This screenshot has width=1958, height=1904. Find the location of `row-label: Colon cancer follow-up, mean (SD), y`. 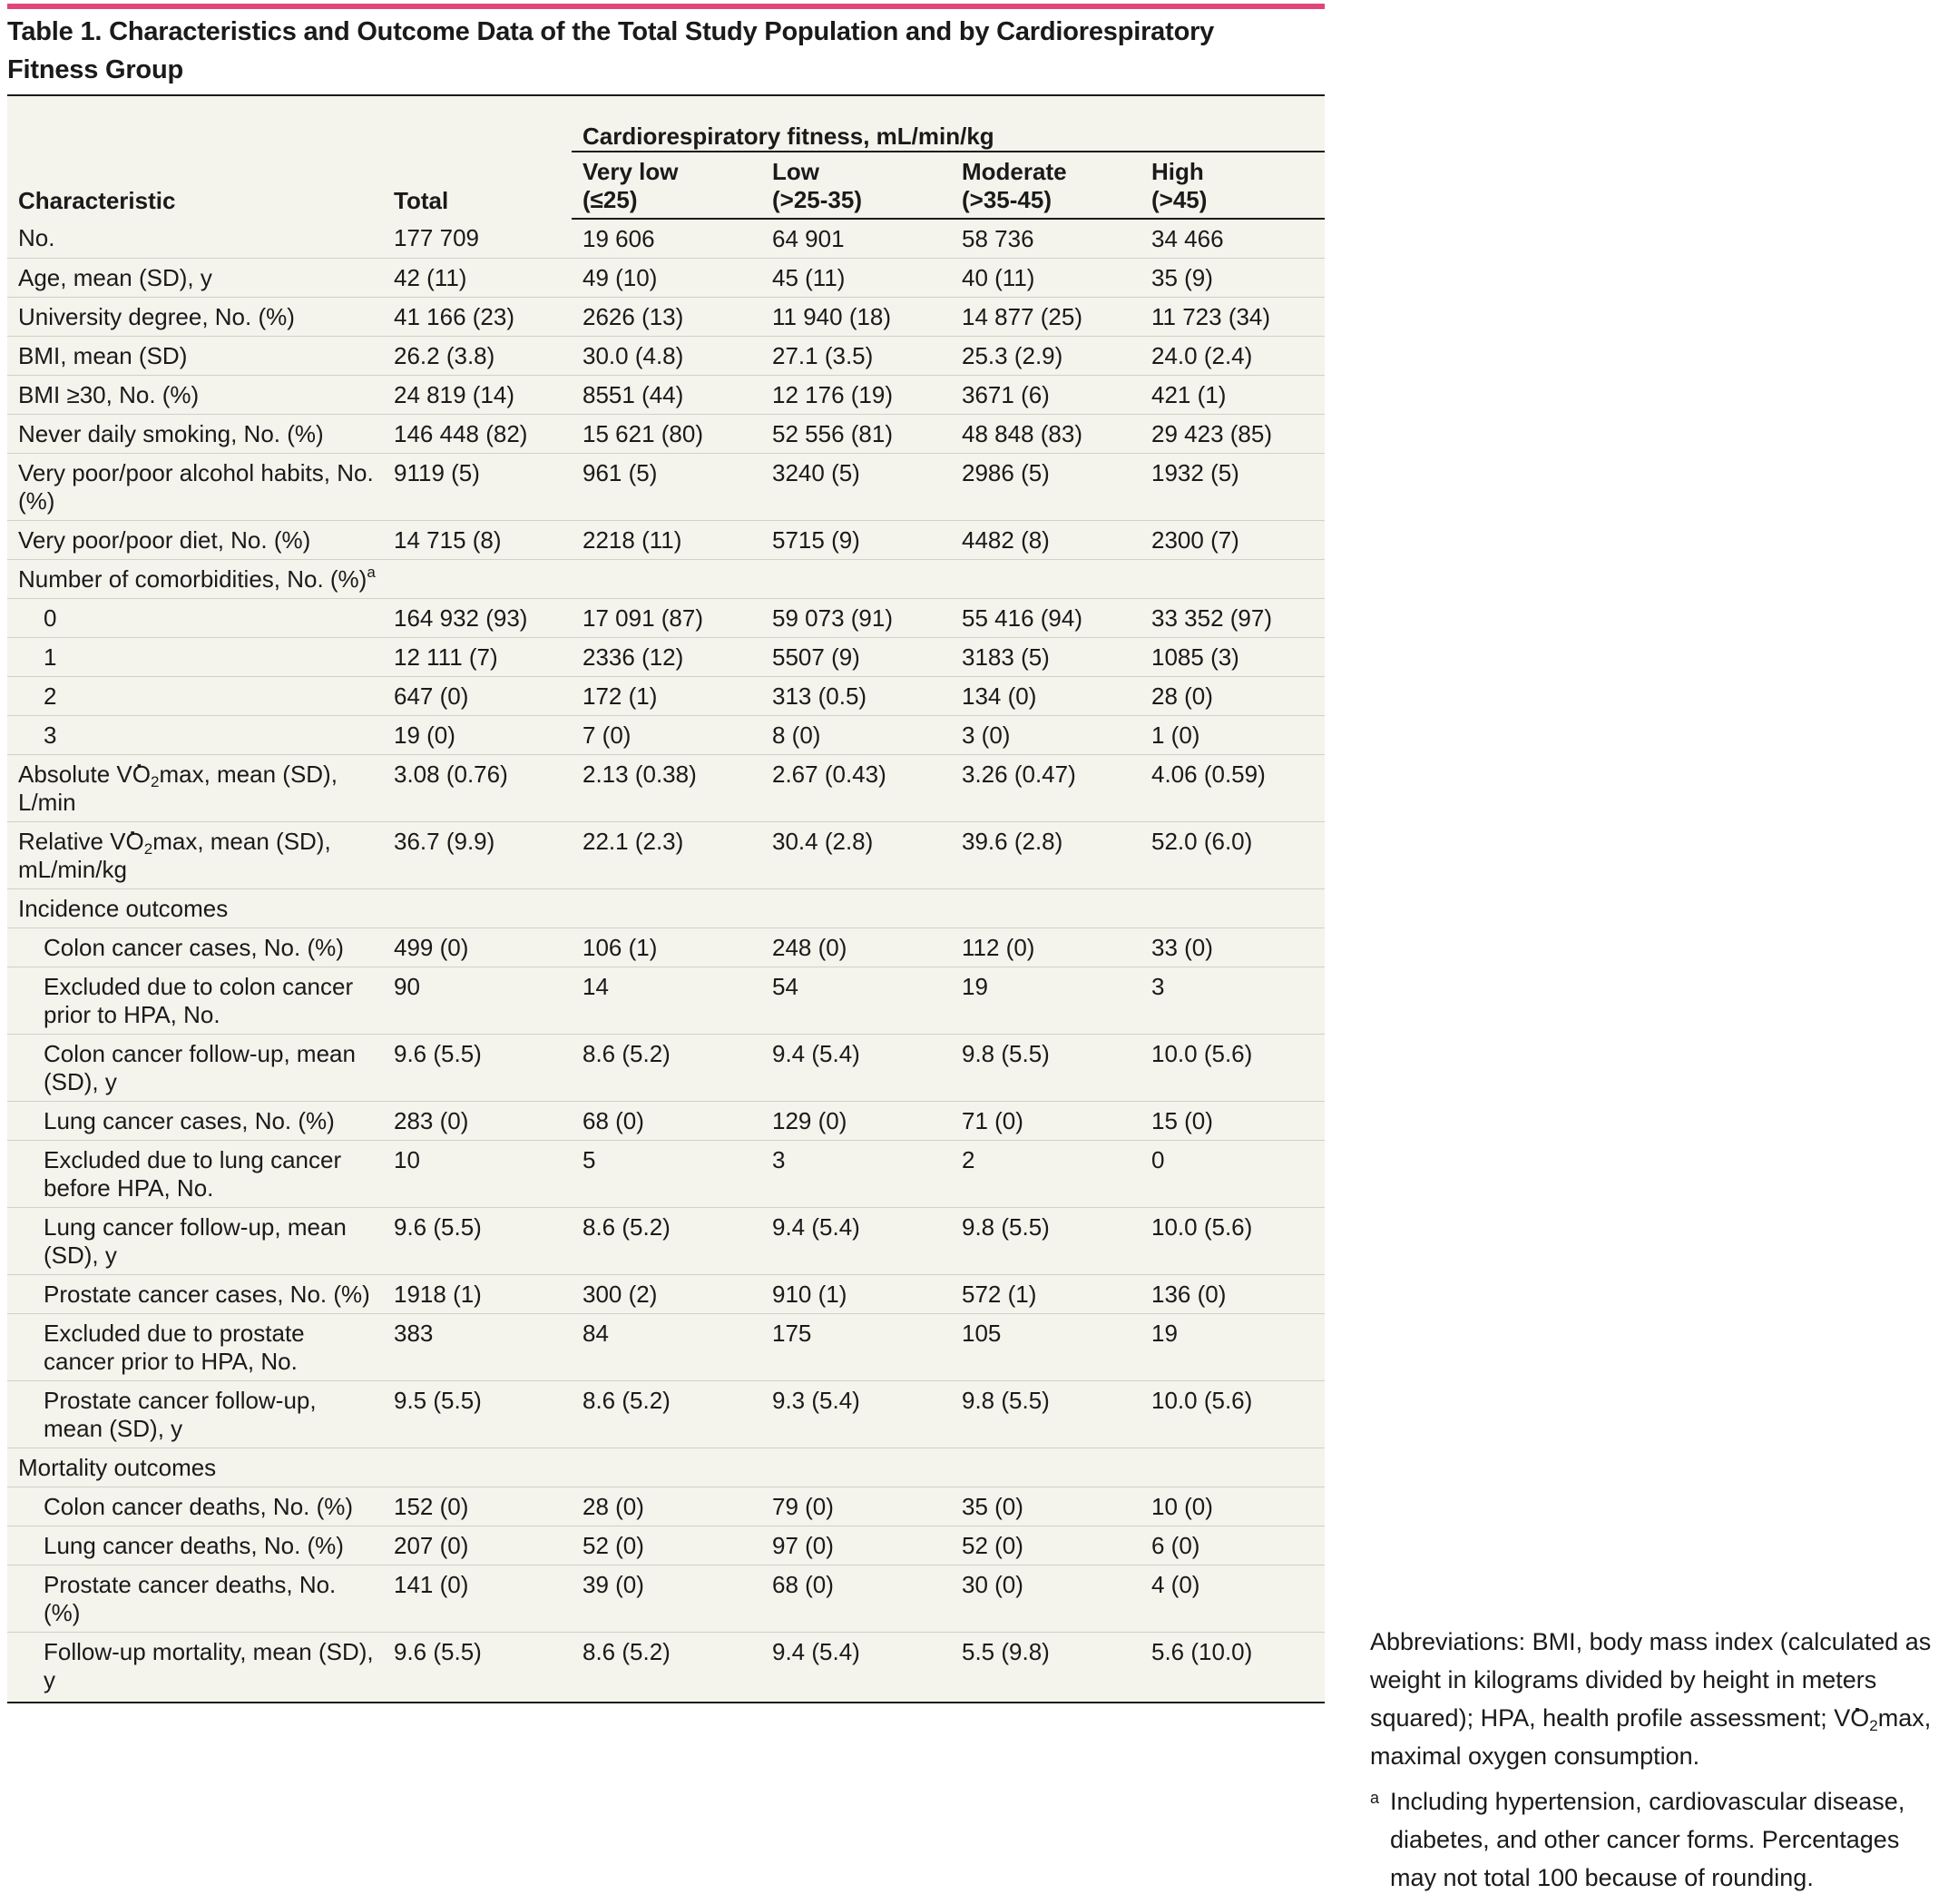

row-label: Colon cancer follow-up, mean (SD), y is located at coordinates (195, 1068).